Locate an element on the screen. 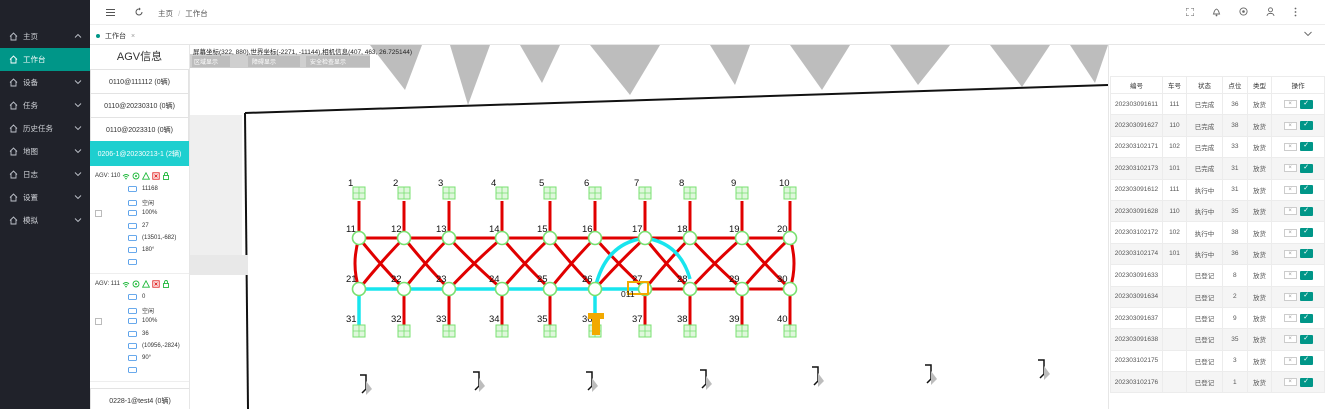  theme-icon is located at coordinates (1243, 11).